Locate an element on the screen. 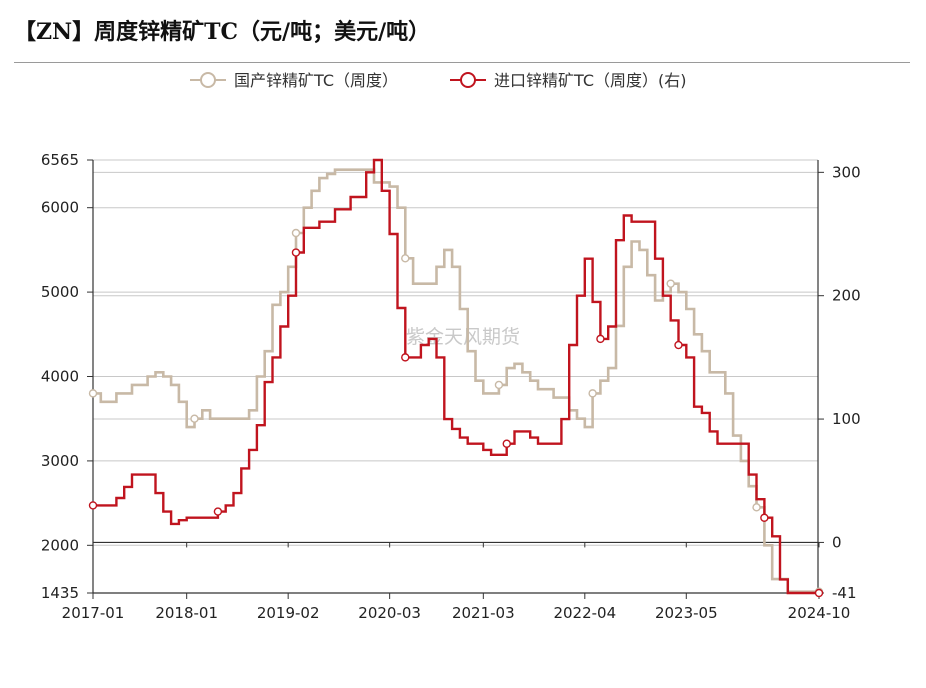 The height and width of the screenshot is (688, 926). legend-label: 进口锌精矿TC（周度）(右) is located at coordinates (590, 80).